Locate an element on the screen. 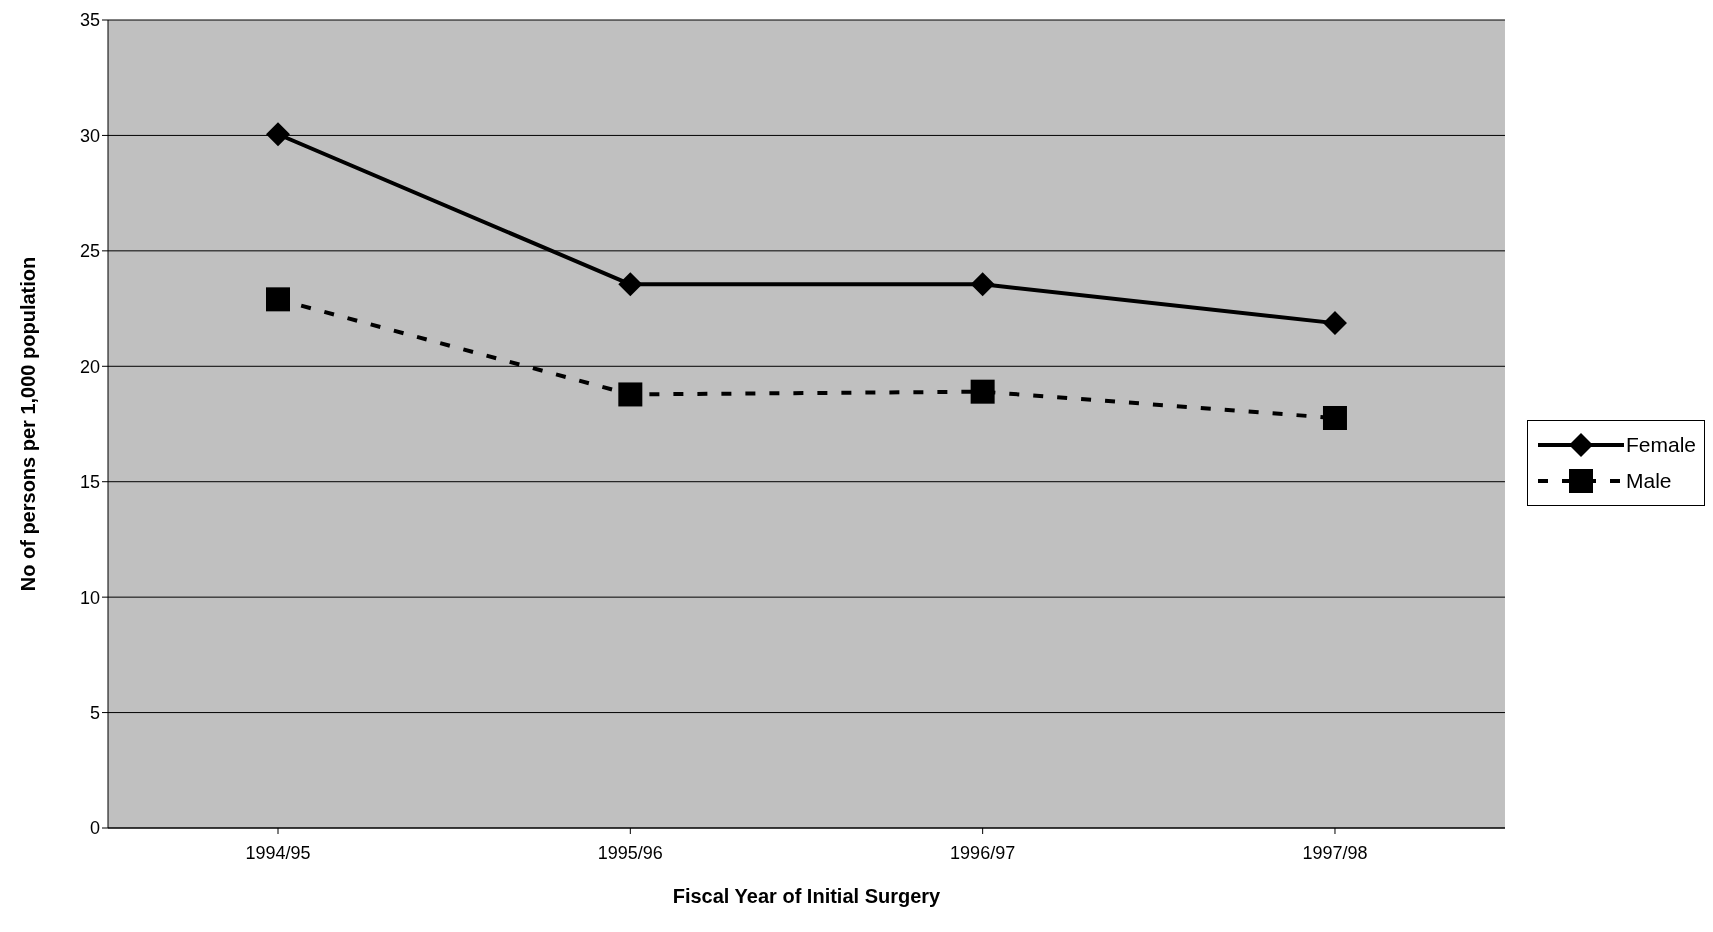 This screenshot has height=932, width=1713. y-tick-label: 15 is located at coordinates (89, 482).